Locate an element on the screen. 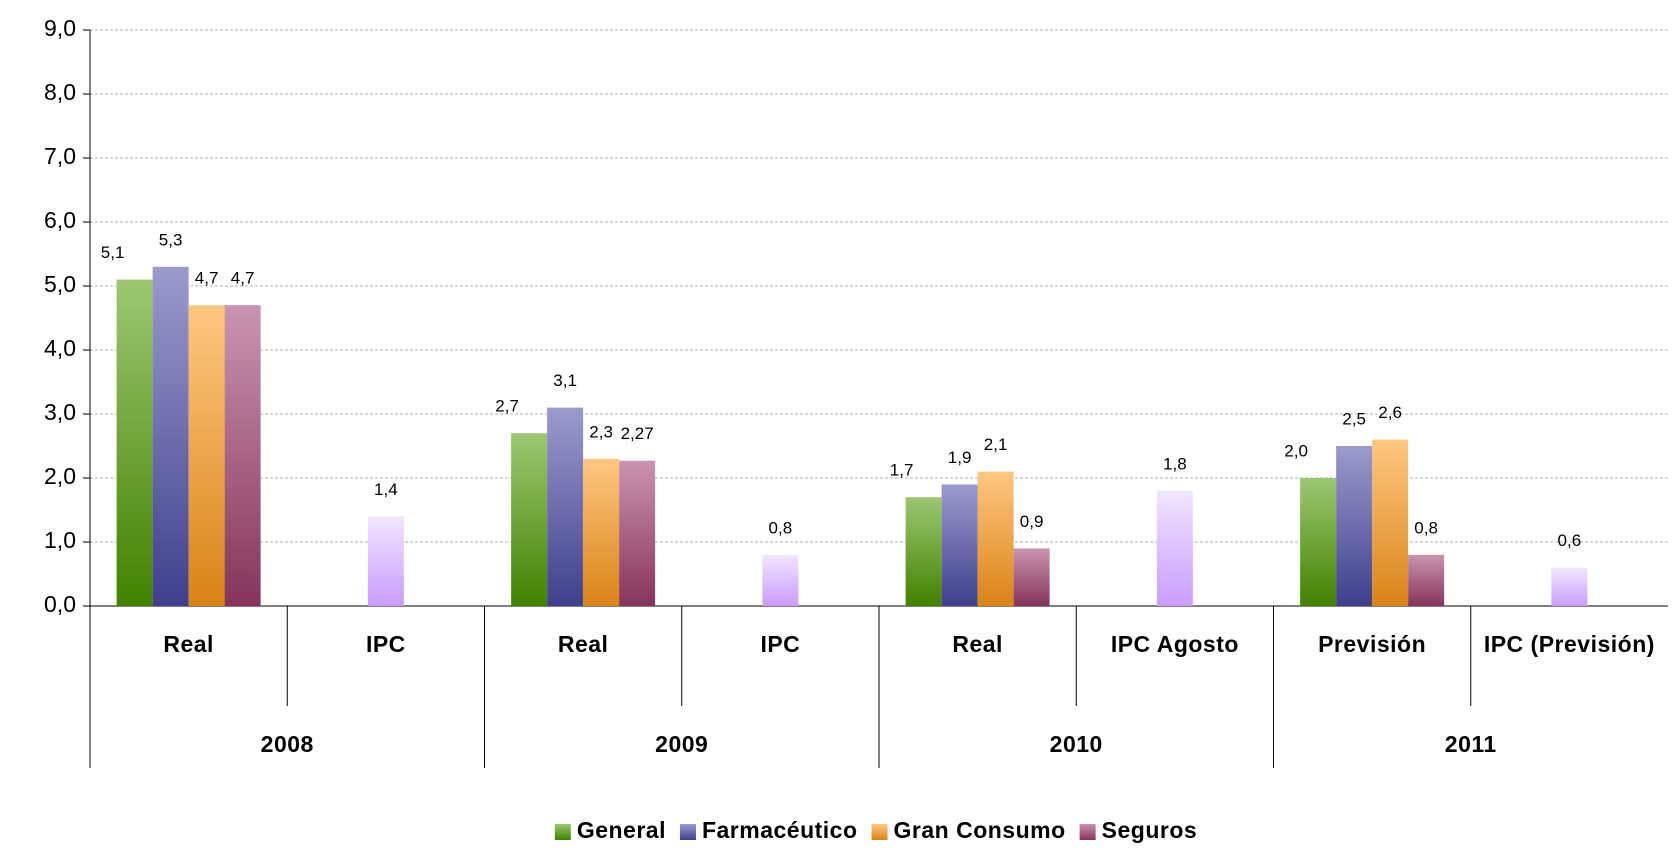  y-tick-label: 2,0 is located at coordinates (60, 476).